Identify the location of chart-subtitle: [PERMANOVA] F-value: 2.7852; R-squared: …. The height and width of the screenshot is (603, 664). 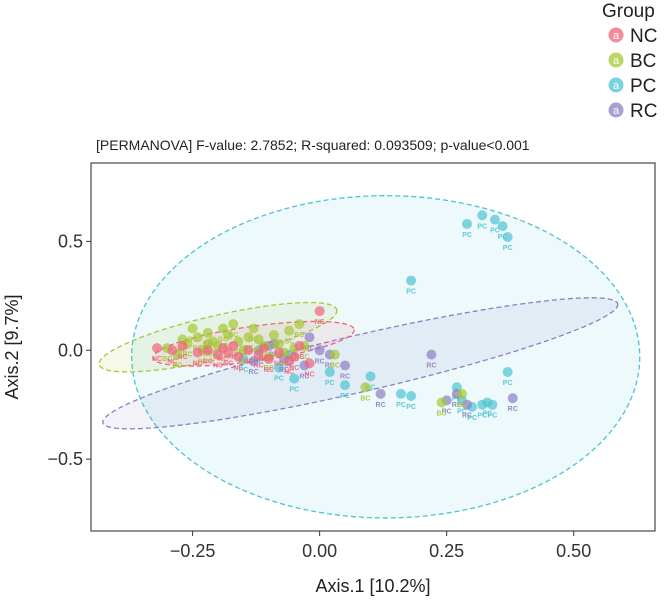
(313, 145).